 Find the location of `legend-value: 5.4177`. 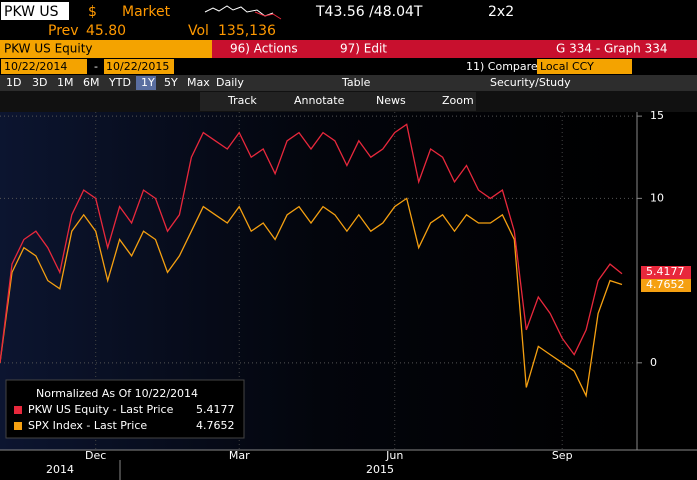

legend-value: 5.4177 is located at coordinates (215, 409).